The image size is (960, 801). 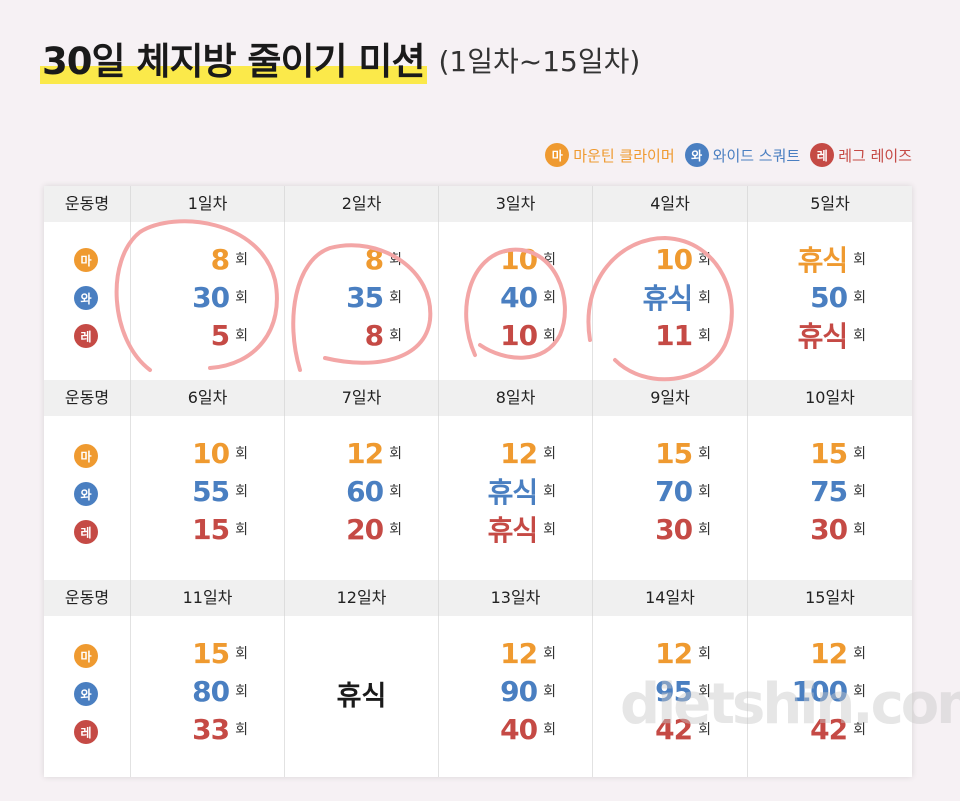 I want to click on header-cell-day: 8일차, so click(x=516, y=398).